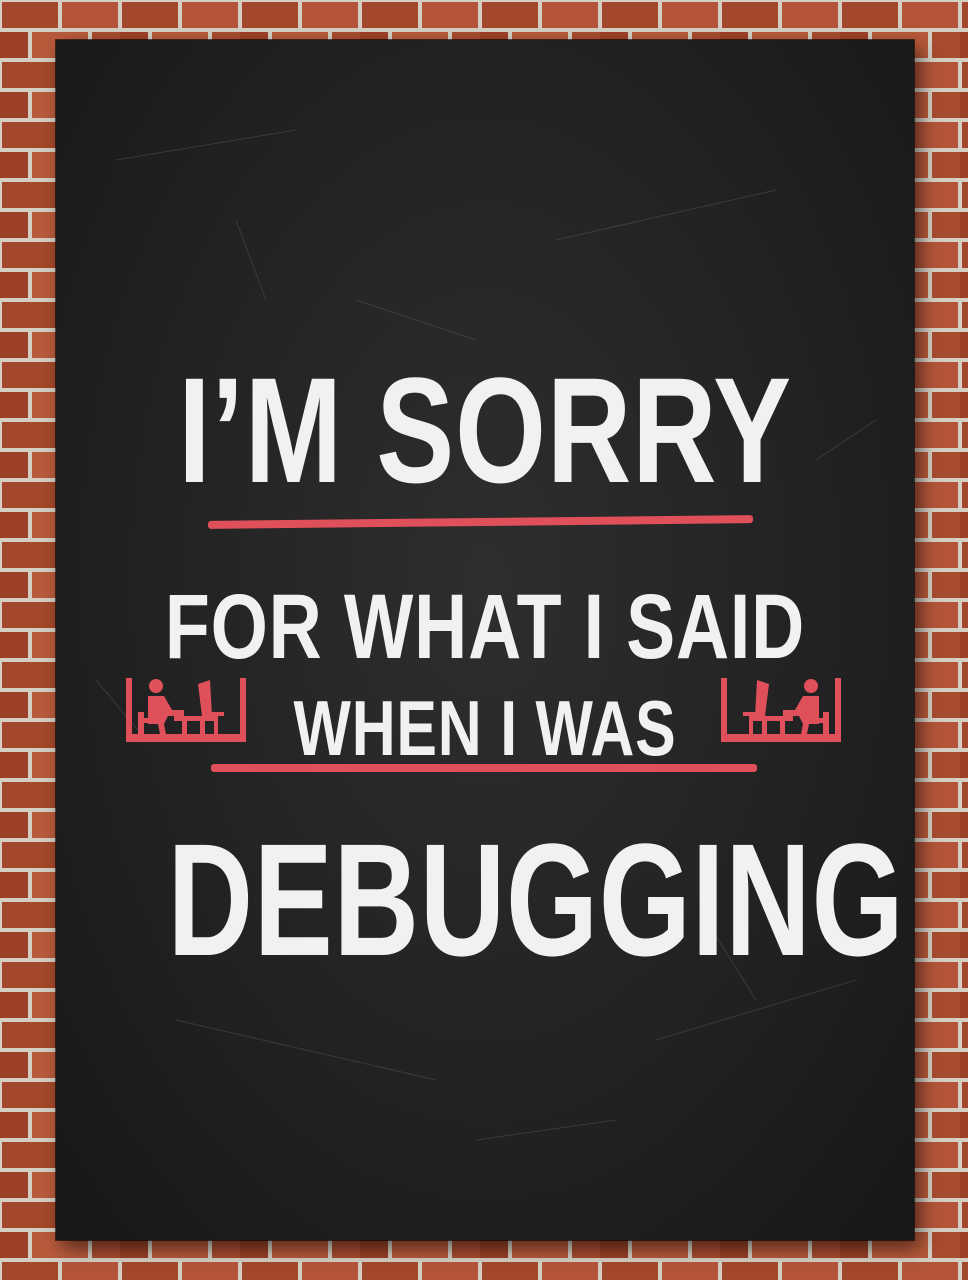 This screenshot has height=1280, width=968. Describe the element at coordinates (485, 627) in the screenshot. I see `headline-for-what-i-said: FOR WHAT I SAID` at that location.